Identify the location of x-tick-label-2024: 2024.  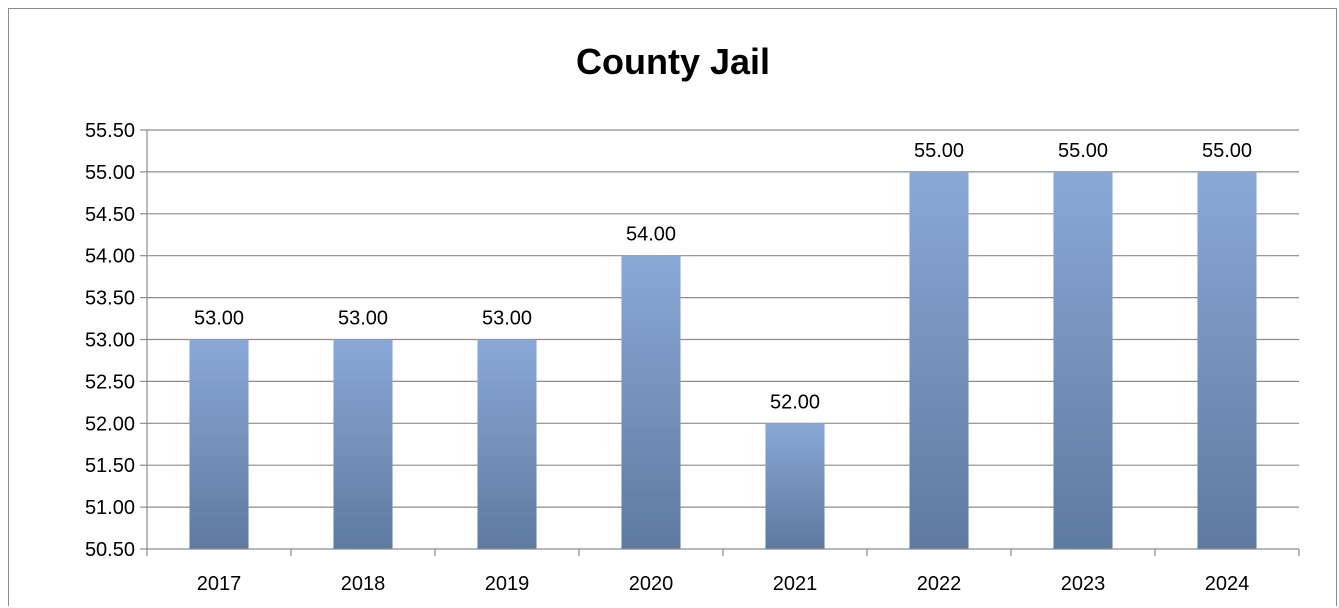
(1227, 584).